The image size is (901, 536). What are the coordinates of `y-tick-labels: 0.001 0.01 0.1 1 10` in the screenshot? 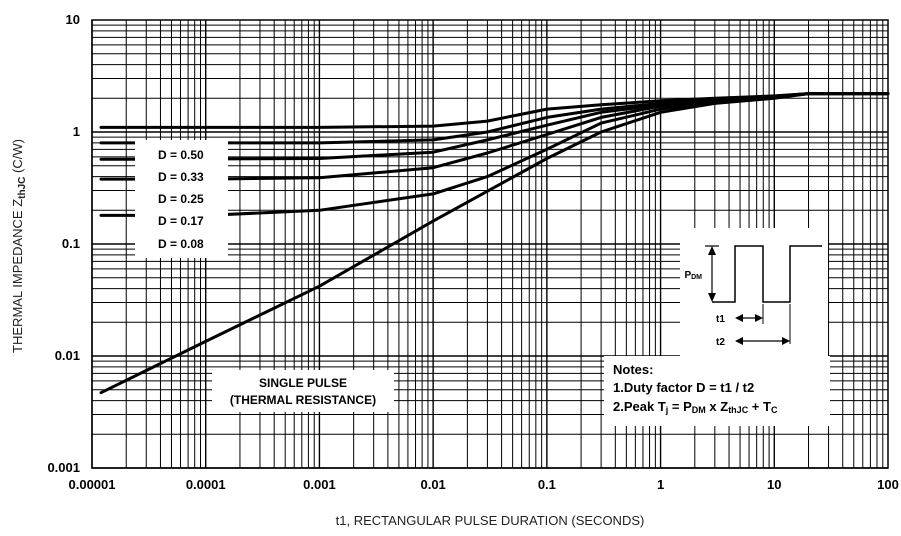 It's located at (63, 243).